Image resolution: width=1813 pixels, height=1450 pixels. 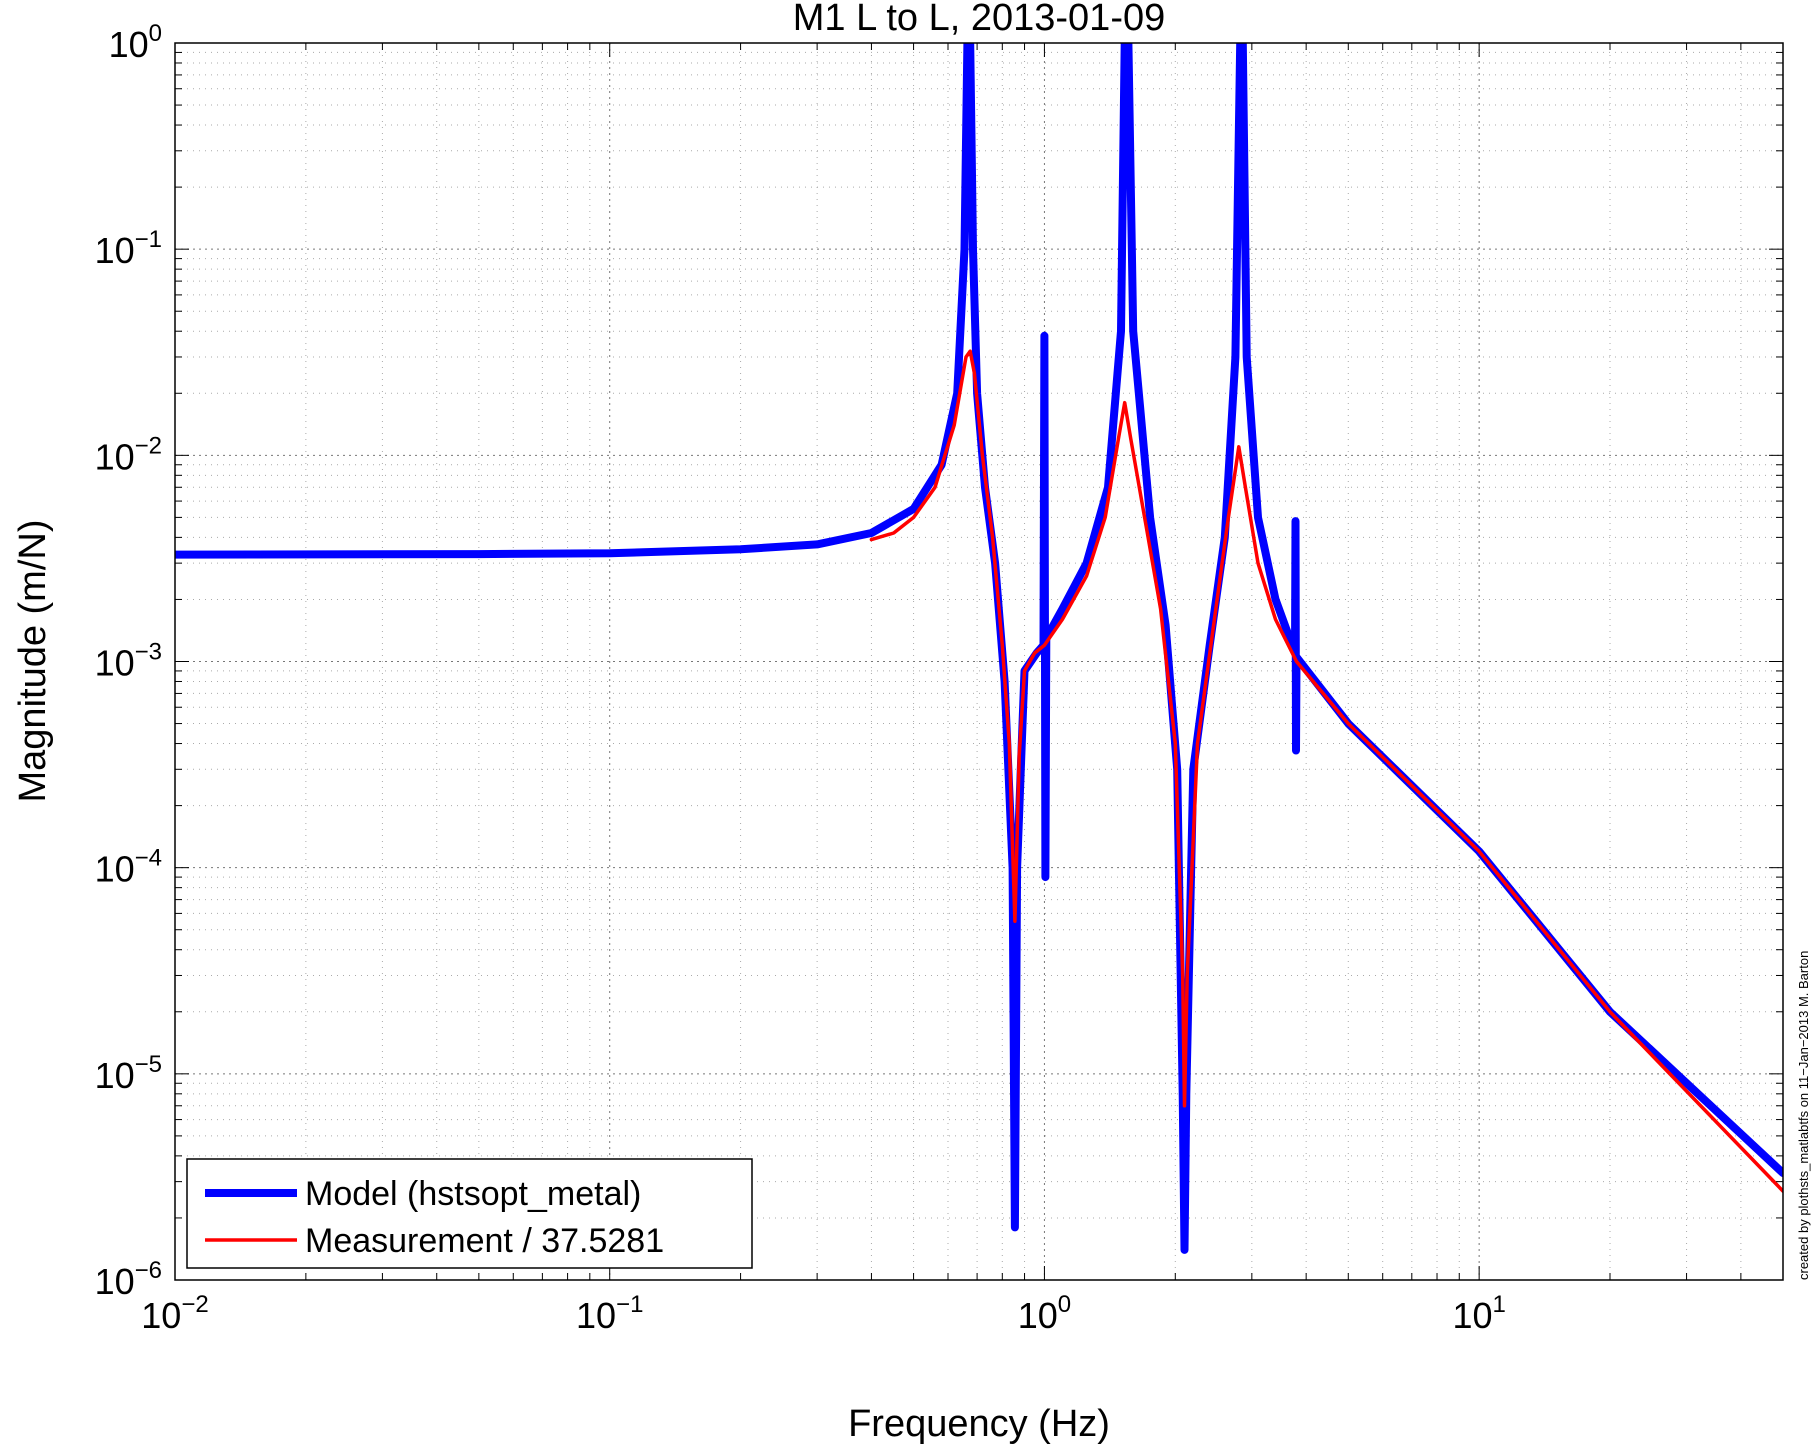 What do you see at coordinates (128, 248) in the screenshot?
I see `y-tick-label: 10⁻¹` at bounding box center [128, 248].